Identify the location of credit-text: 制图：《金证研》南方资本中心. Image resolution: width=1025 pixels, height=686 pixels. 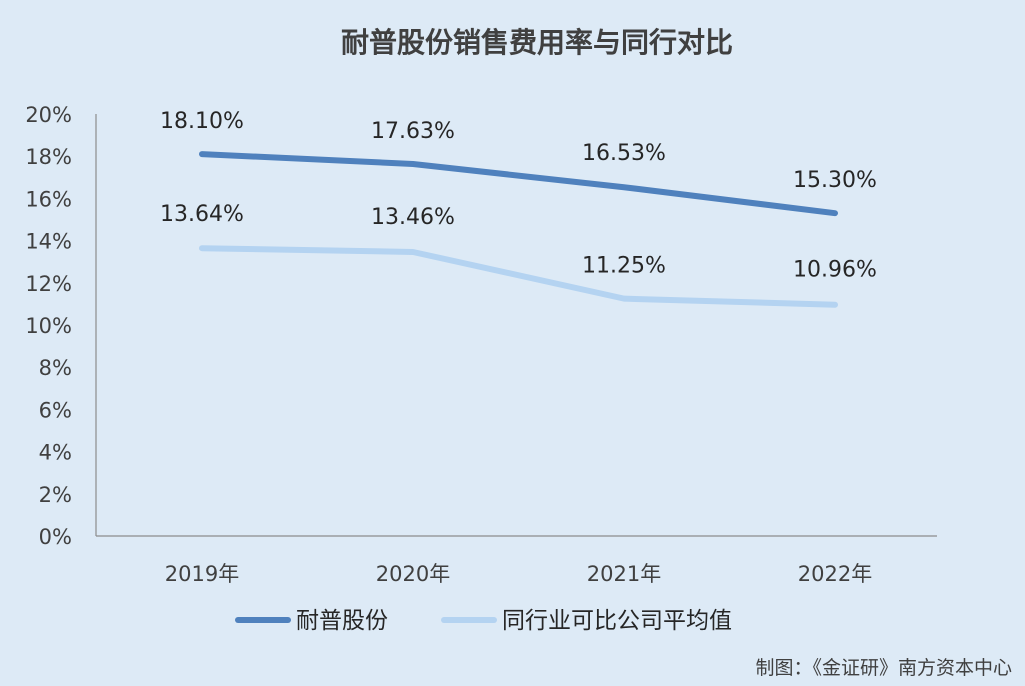
(883, 668).